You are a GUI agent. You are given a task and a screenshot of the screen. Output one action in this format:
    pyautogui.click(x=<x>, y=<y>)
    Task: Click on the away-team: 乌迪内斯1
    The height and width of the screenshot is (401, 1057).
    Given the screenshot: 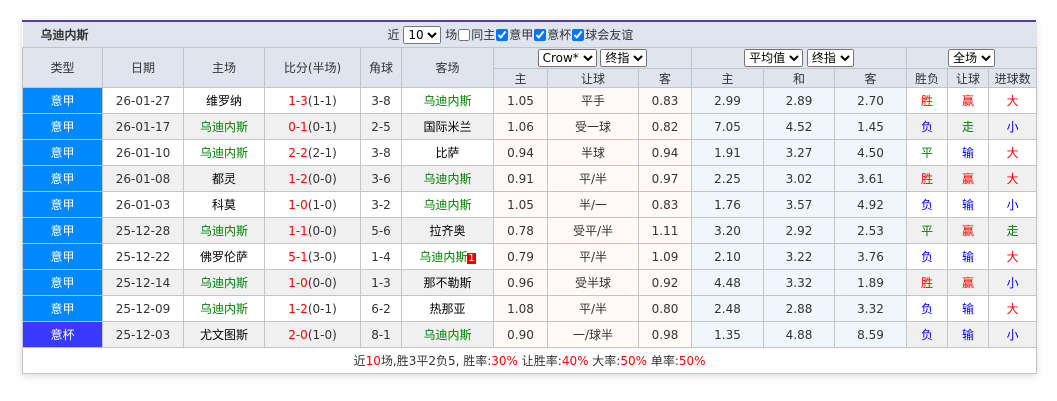 What is the action you would take?
    pyautogui.click(x=448, y=256)
    